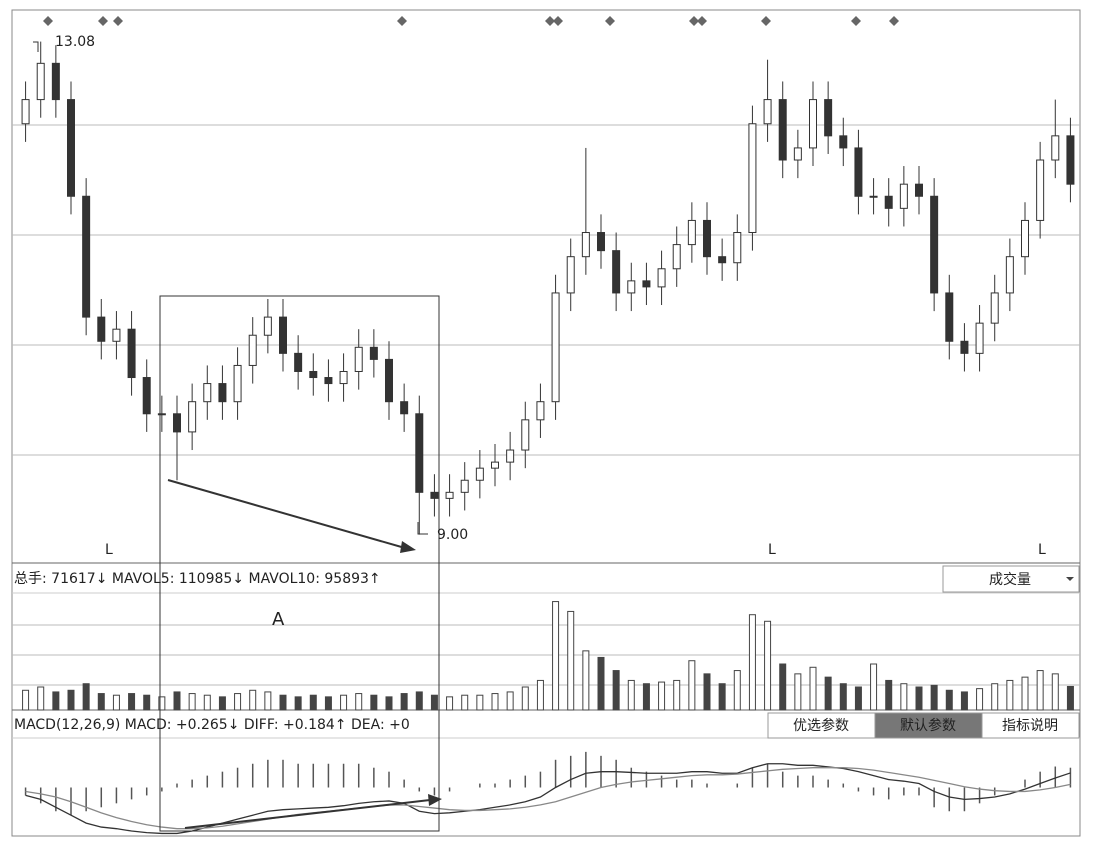  I want to click on low-label: 9.00, so click(452, 535).